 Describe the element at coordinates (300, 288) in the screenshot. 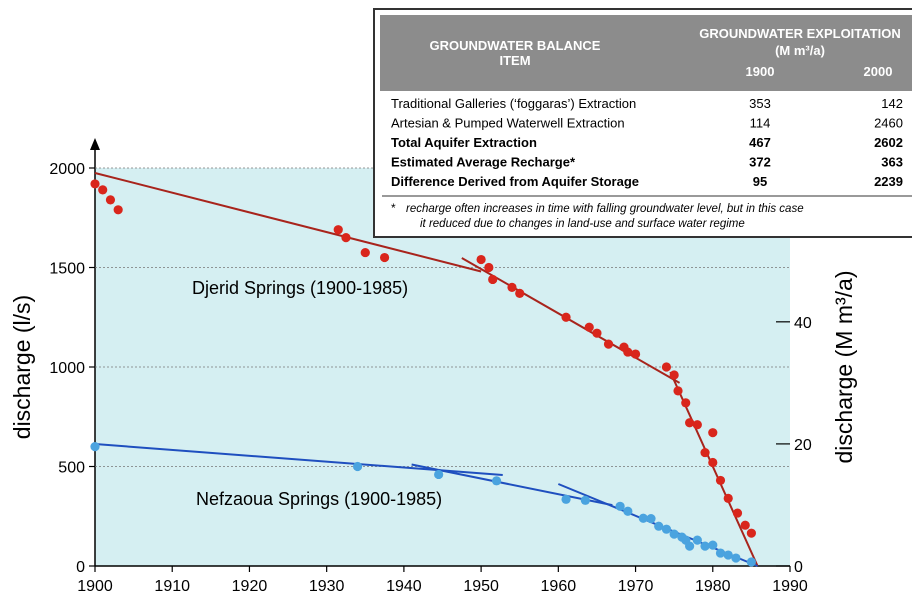

I see `series-label: Djerid Springs (1900-1985)` at that location.